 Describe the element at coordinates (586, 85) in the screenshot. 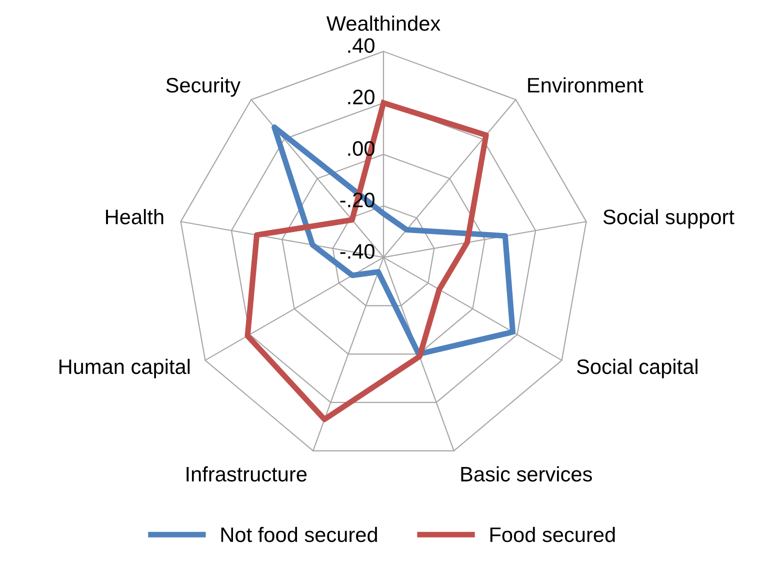

I see `spoke-label: Environment` at that location.